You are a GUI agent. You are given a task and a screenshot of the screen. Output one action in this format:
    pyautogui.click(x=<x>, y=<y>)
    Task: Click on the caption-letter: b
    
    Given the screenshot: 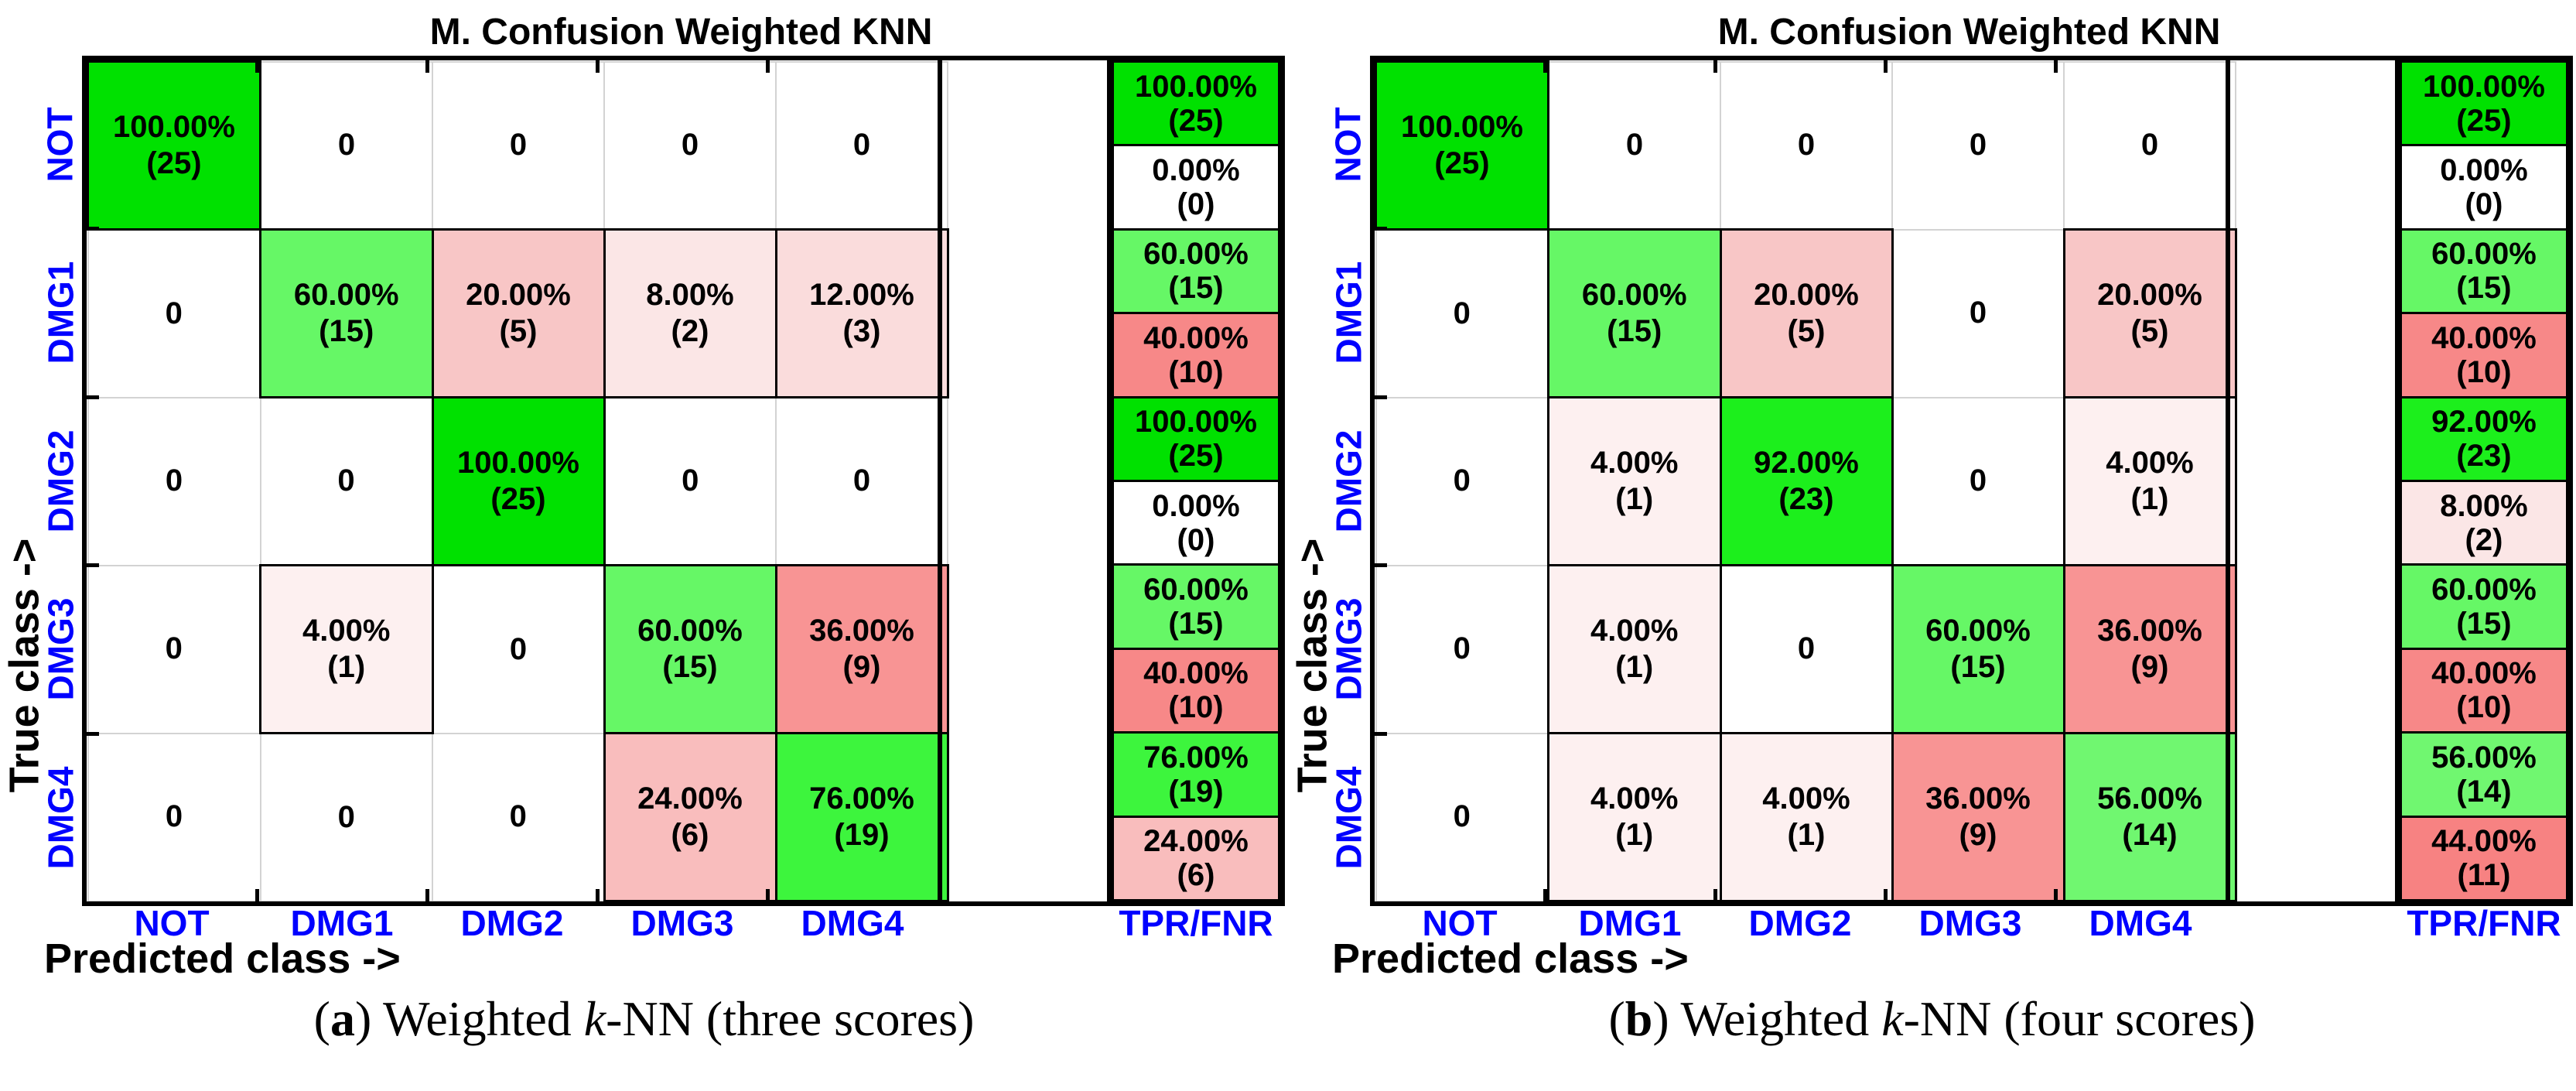 What is the action you would take?
    pyautogui.click(x=1639, y=1018)
    